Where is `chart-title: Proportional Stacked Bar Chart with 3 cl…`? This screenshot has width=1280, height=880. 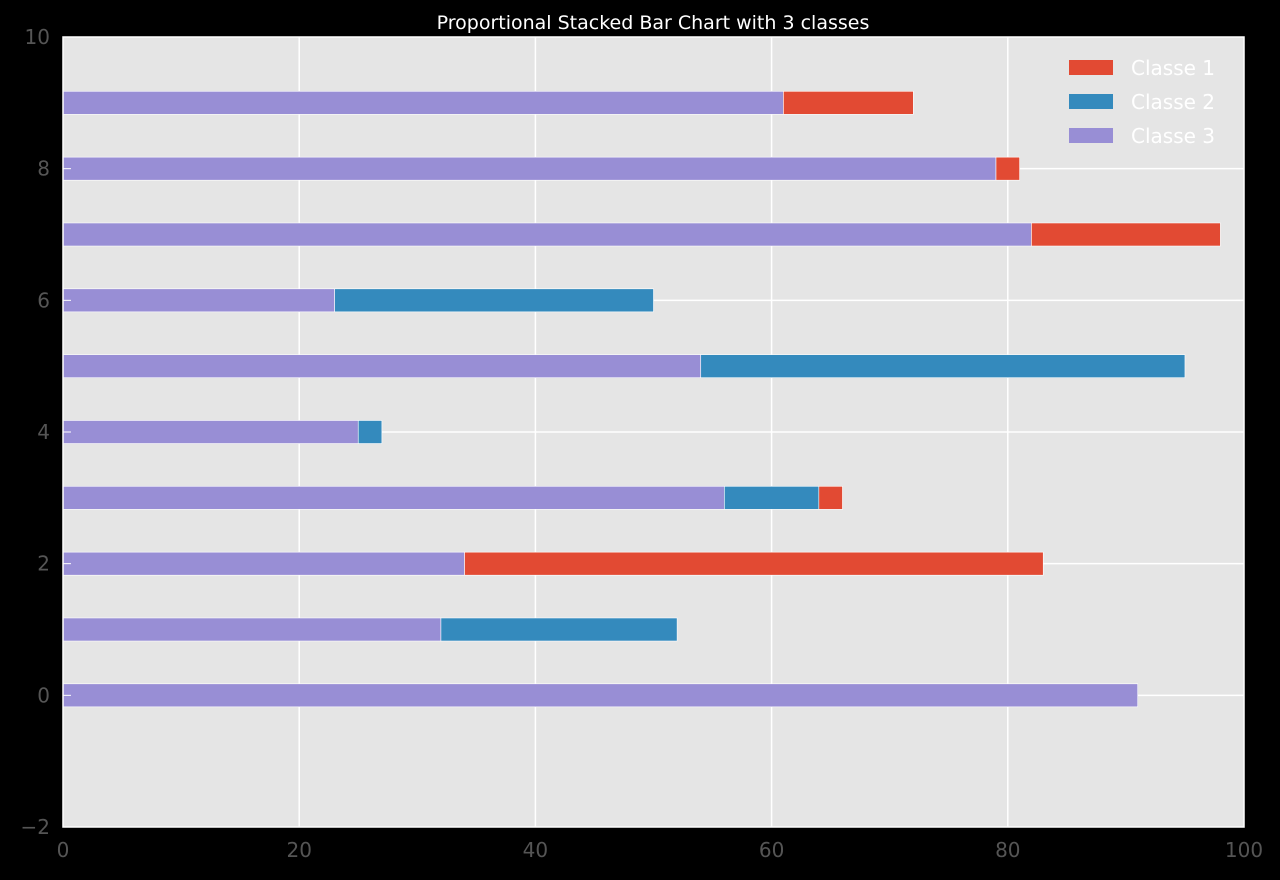
chart-title: Proportional Stacked Bar Chart with 3 cl… is located at coordinates (653, 23).